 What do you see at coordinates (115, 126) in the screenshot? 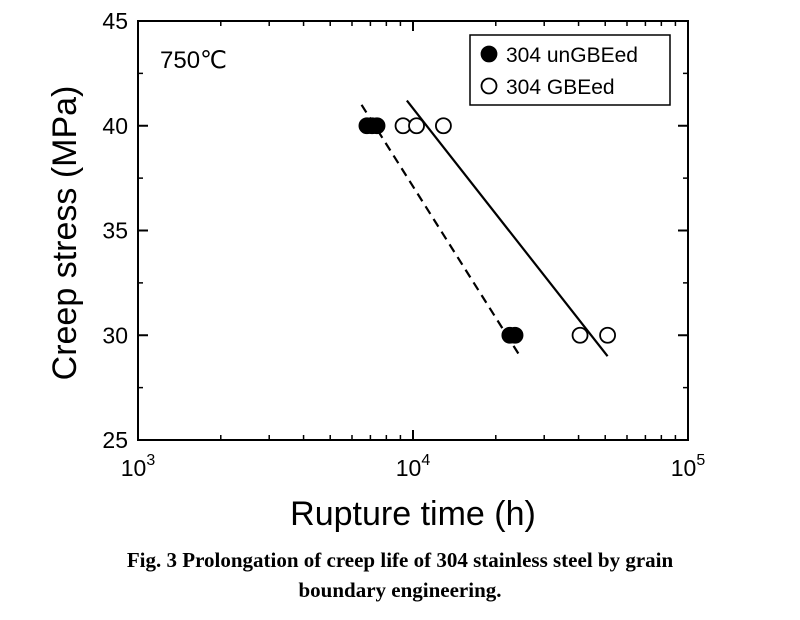
I see `y-tick-label: 40` at bounding box center [115, 126].